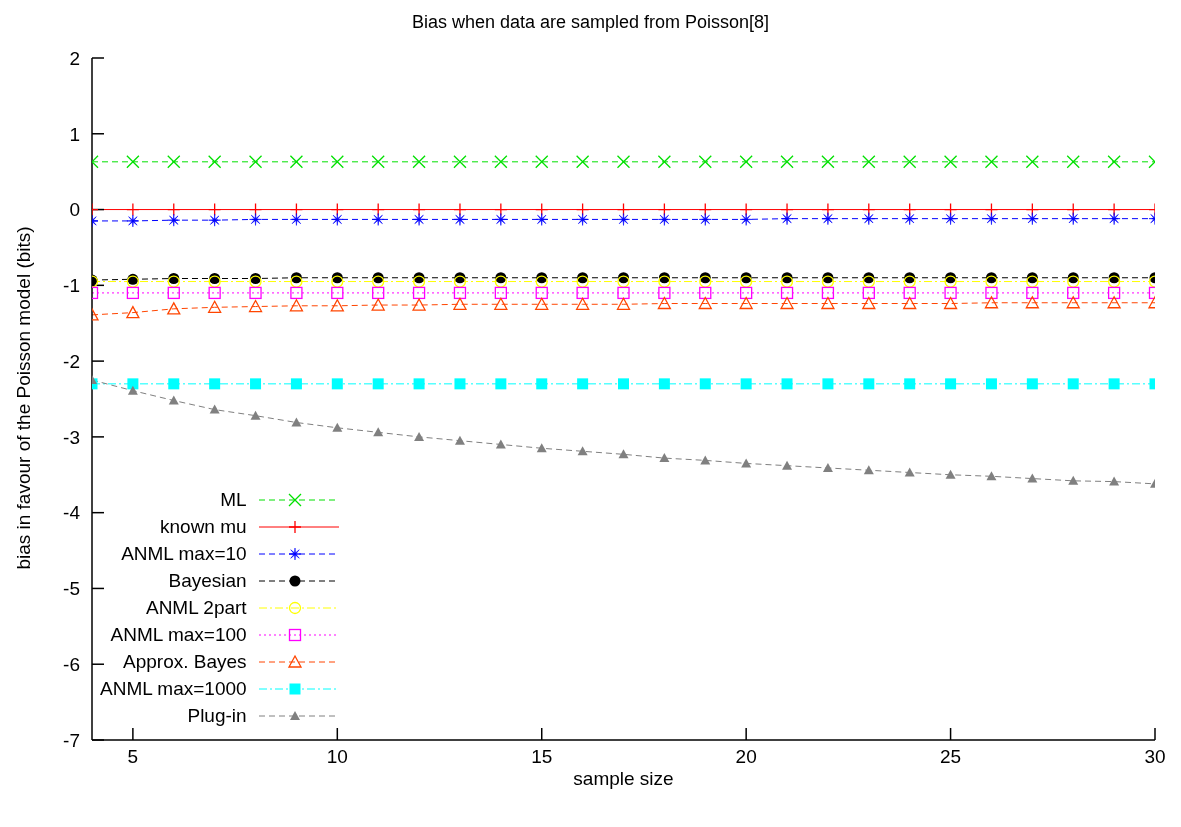 The width and height of the screenshot is (1181, 827). What do you see at coordinates (542, 757) in the screenshot?
I see `x-tick-label: 15` at bounding box center [542, 757].